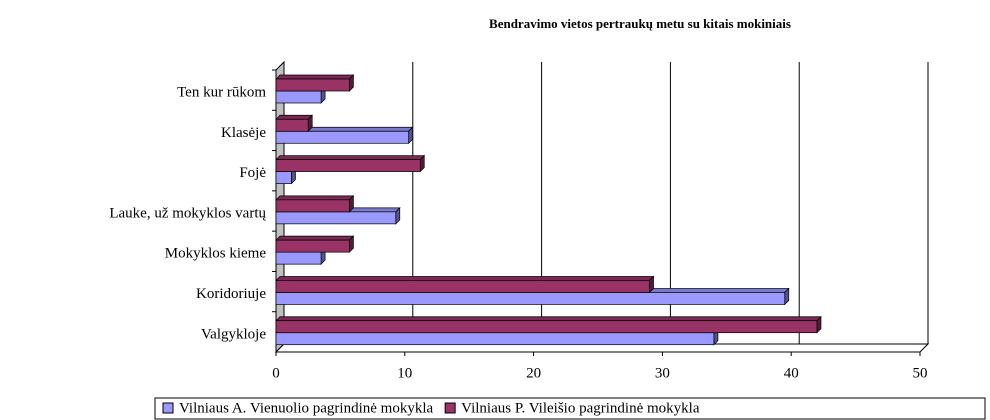 The height and width of the screenshot is (420, 990). What do you see at coordinates (533, 373) in the screenshot?
I see `x-tick-label: 20` at bounding box center [533, 373].